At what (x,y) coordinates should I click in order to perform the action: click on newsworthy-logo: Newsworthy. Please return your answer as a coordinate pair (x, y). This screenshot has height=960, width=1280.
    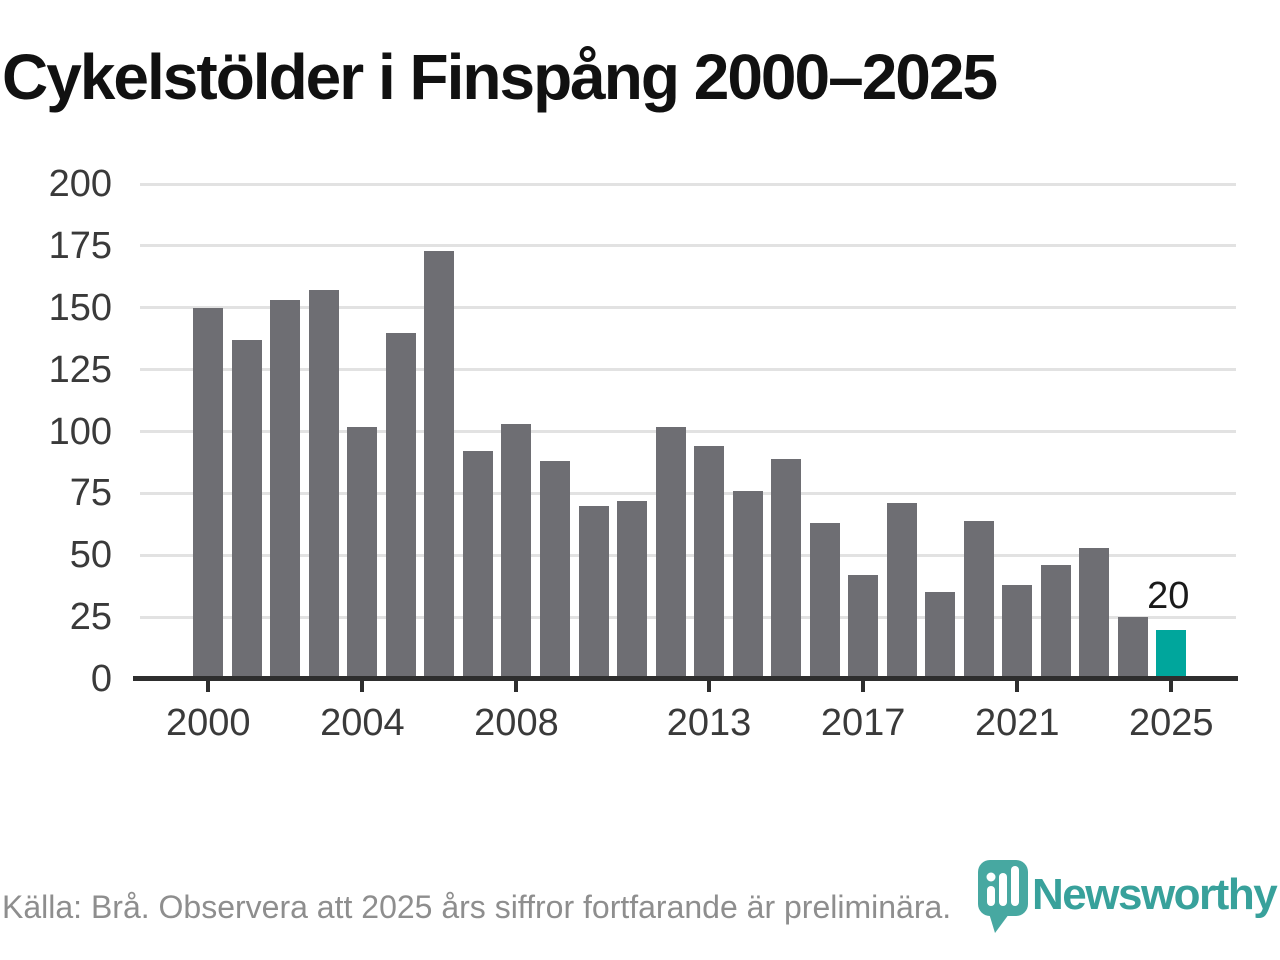
    Looking at the image, I should click on (1128, 897).